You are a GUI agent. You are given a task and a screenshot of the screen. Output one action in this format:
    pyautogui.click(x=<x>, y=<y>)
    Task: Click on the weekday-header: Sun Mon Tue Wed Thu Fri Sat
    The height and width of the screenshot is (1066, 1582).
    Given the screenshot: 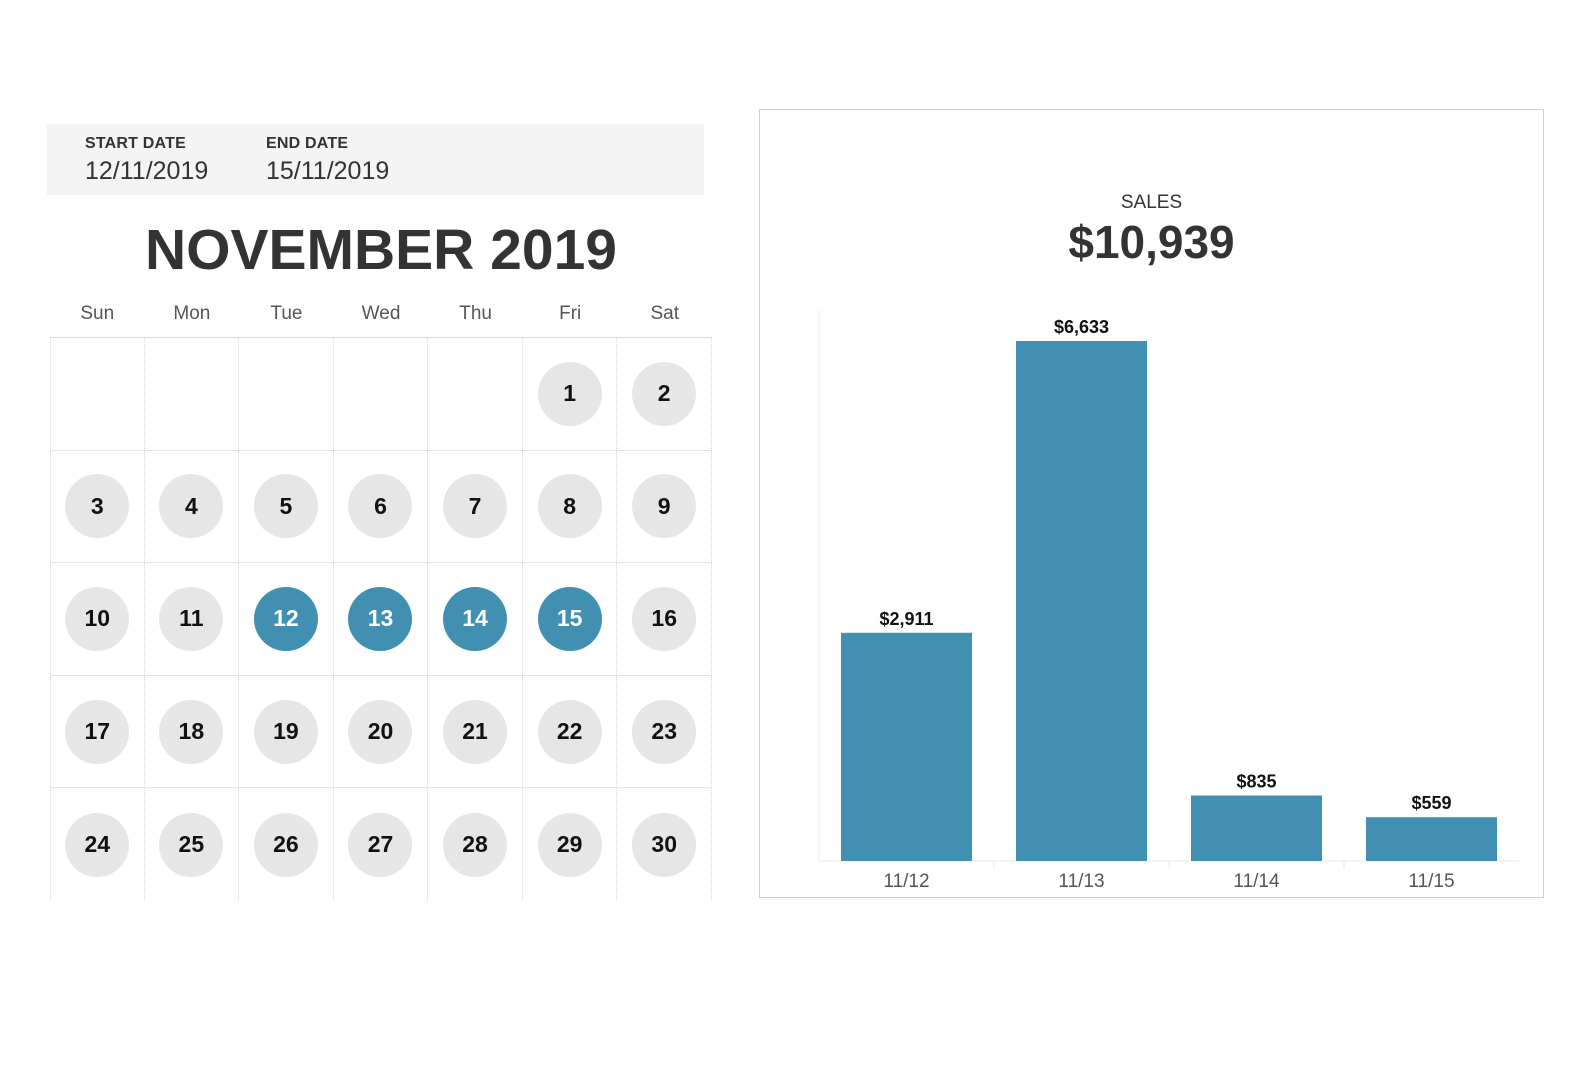 What is the action you would take?
    pyautogui.click(x=381, y=314)
    